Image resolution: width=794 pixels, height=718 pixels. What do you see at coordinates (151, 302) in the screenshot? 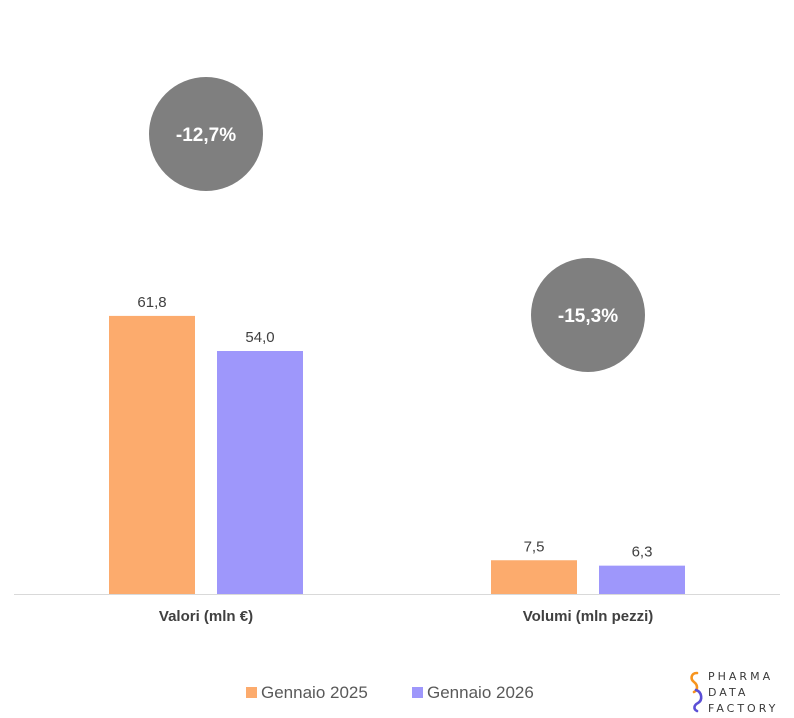
I see `data-label-1-1: 61,8` at bounding box center [151, 302].